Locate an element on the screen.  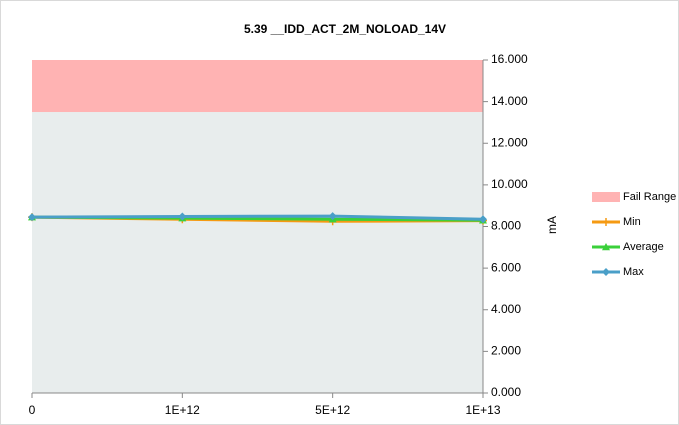
legend-label: Max is located at coordinates (633, 272).